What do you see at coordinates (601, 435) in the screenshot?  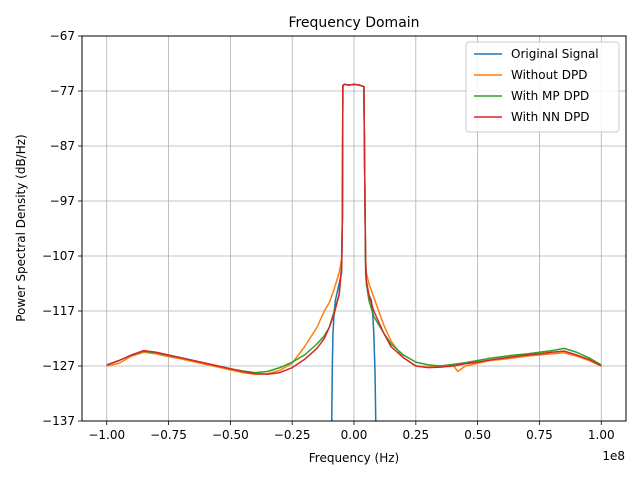 I see `x-tick-label: 1.00` at bounding box center [601, 435].